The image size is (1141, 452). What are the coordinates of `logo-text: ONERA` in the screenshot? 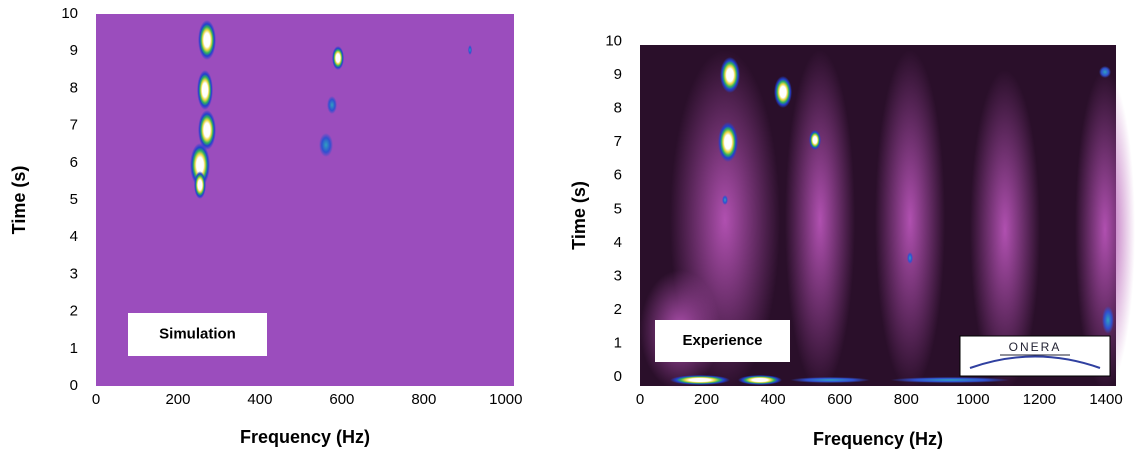 It's located at (1035, 347).